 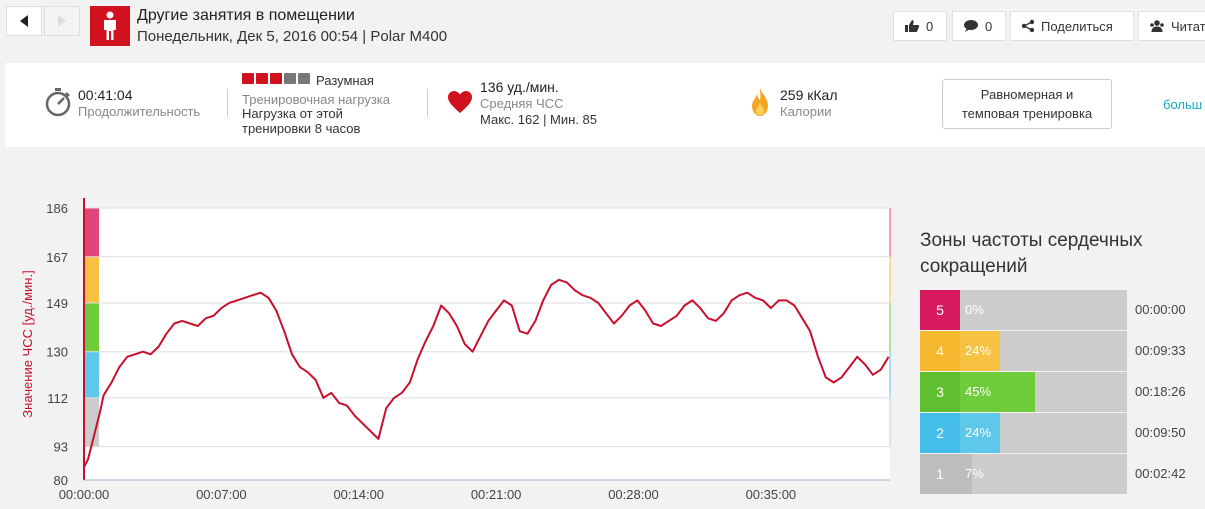 I want to click on forward-arrow-icon, so click(x=62, y=21).